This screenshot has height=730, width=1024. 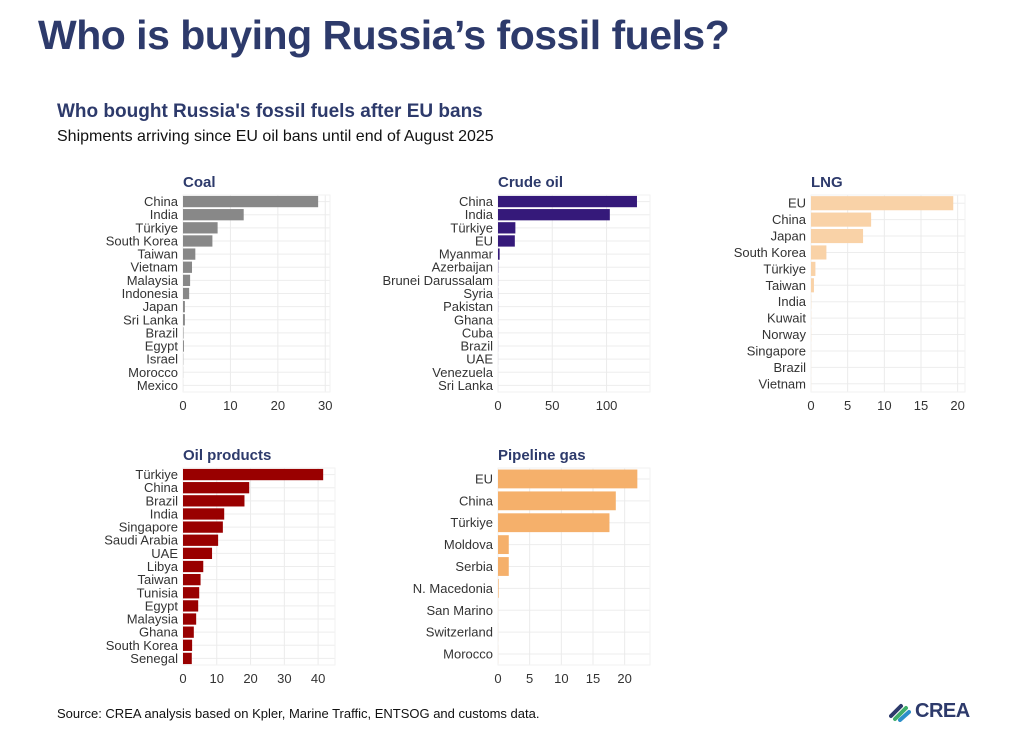 What do you see at coordinates (151, 319) in the screenshot?
I see `category-label: Sri Lanka` at bounding box center [151, 319].